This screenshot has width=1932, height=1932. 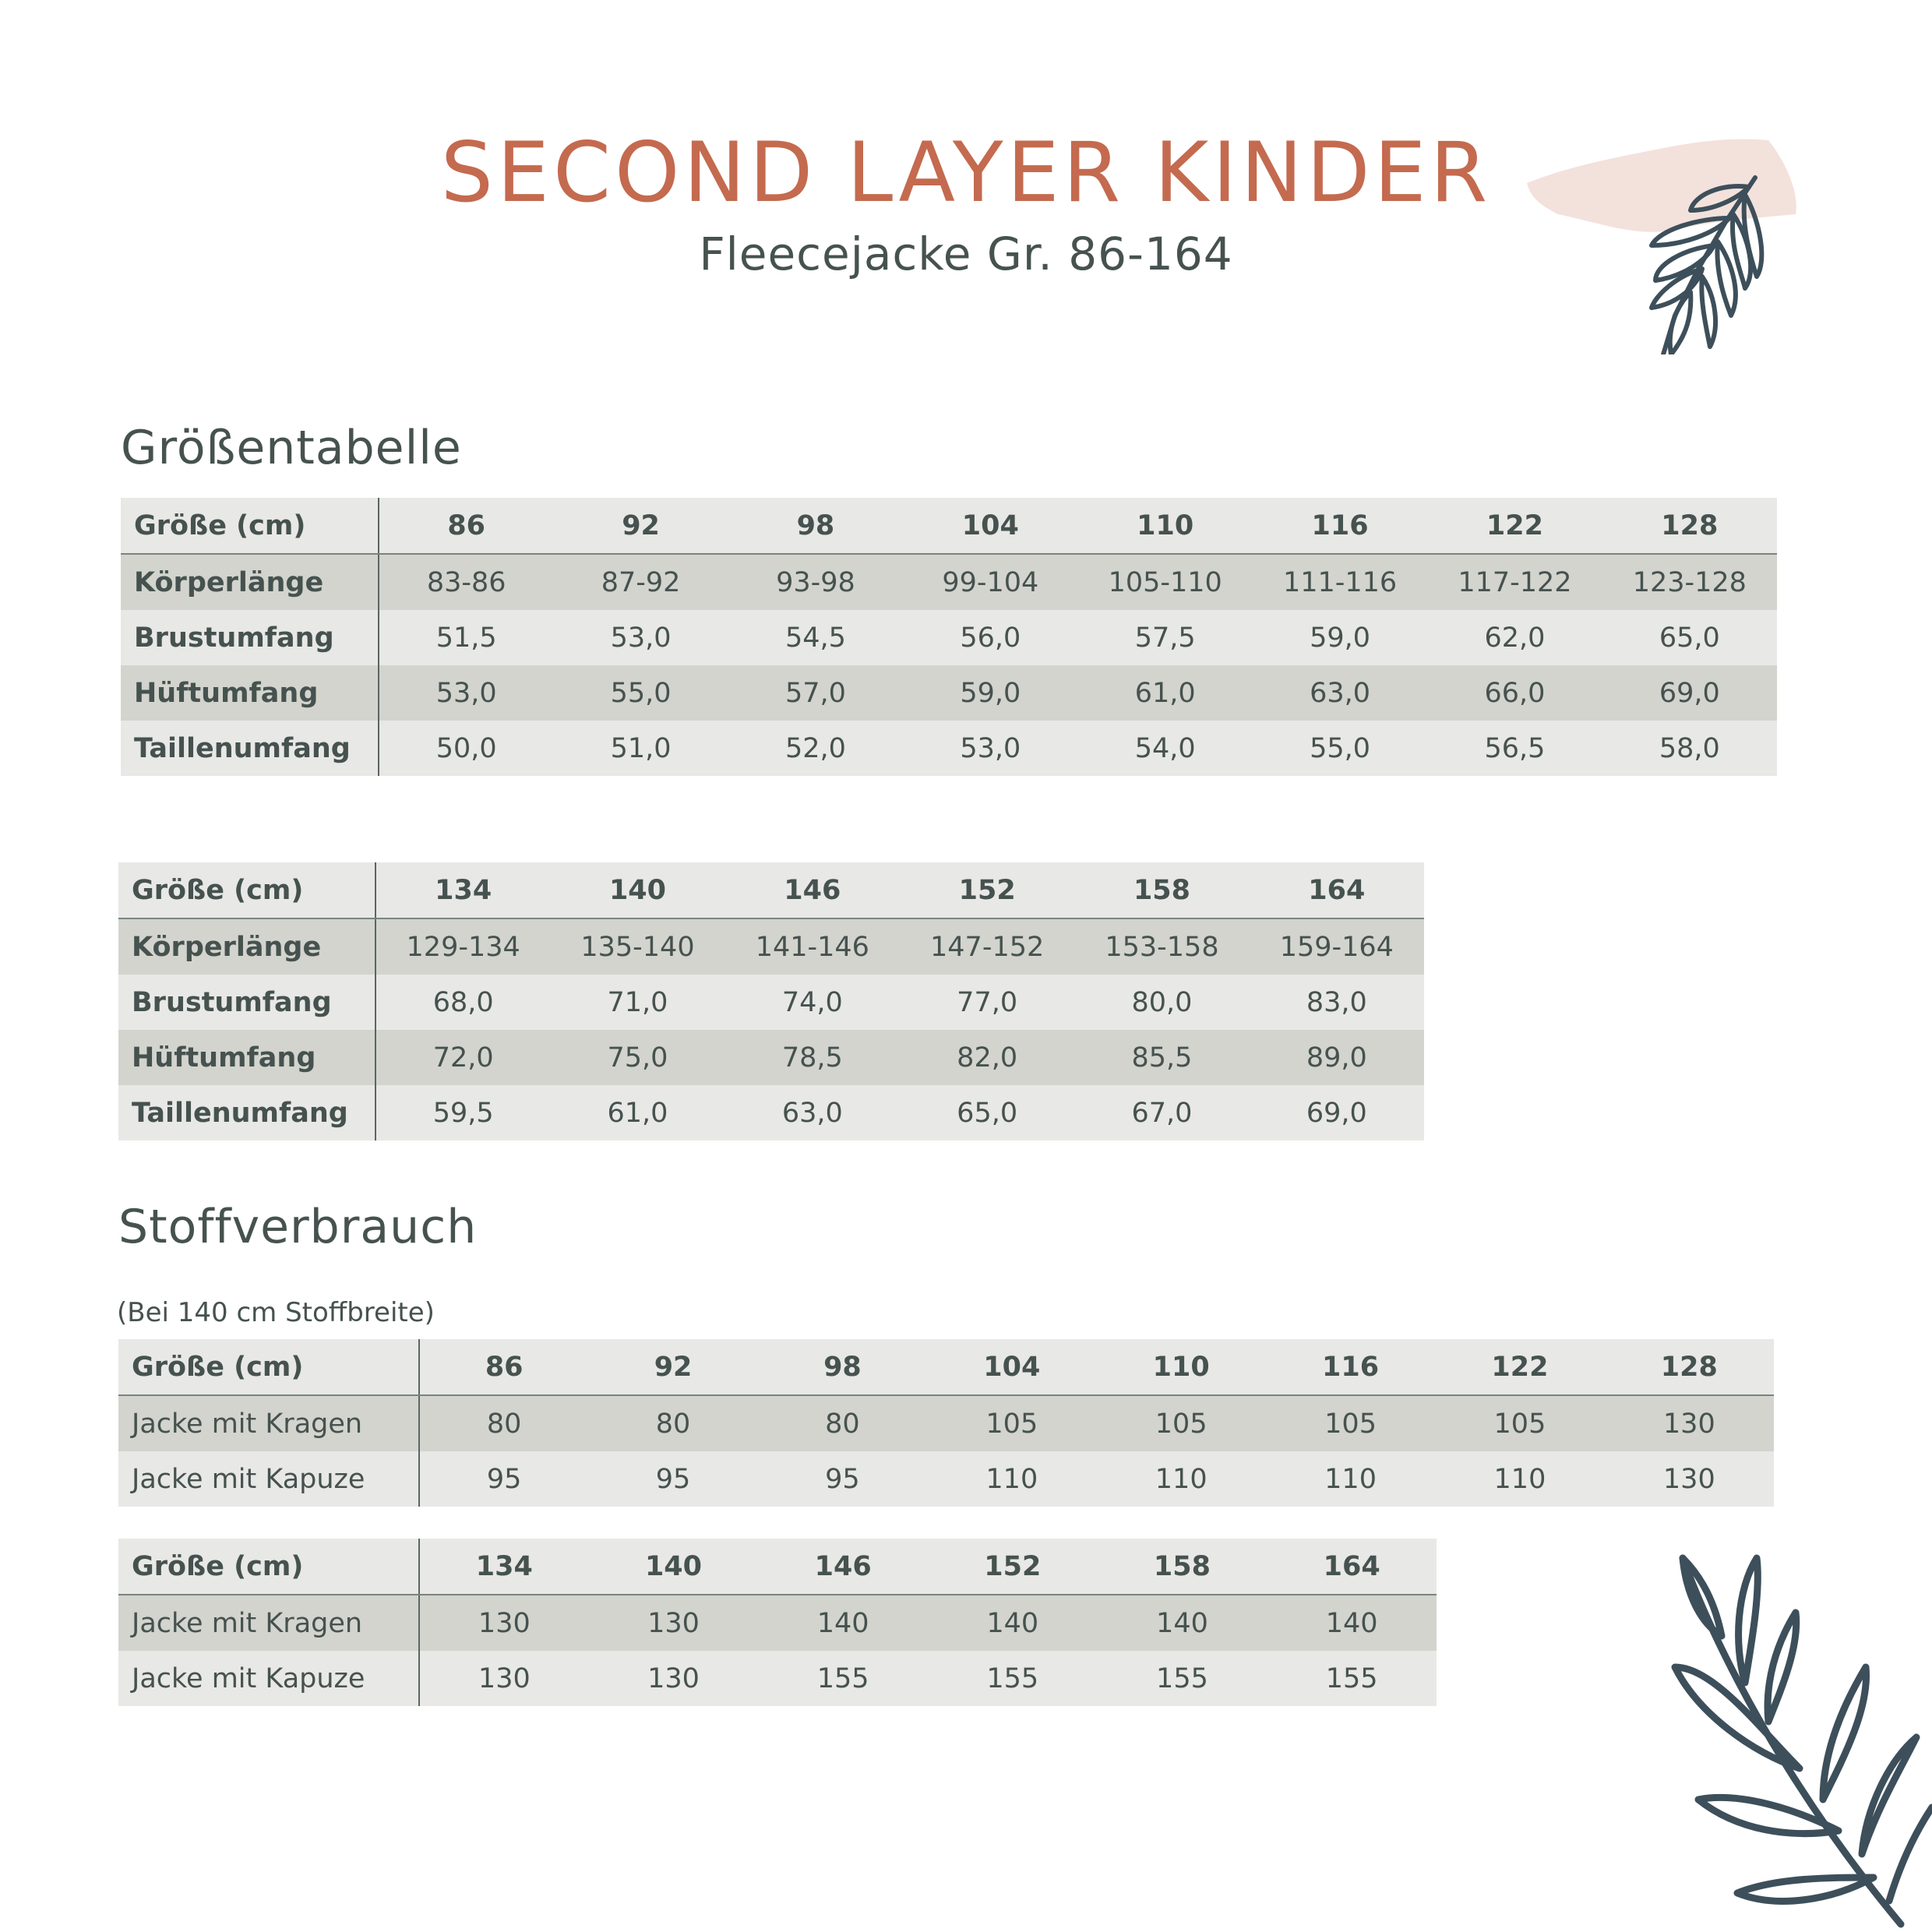 I want to click on value-cell: 56,5, so click(x=1514, y=748).